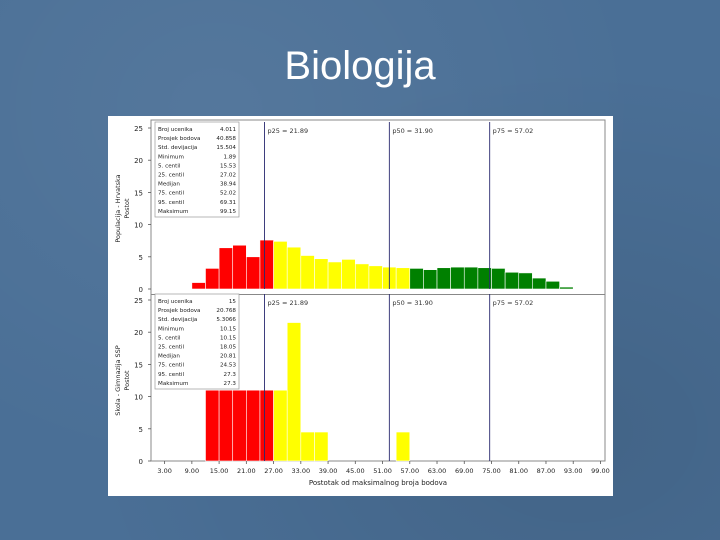 This screenshot has width=720, height=540. What do you see at coordinates (491, 471) in the screenshot?
I see `x-tick-label: 75.00` at bounding box center [491, 471].